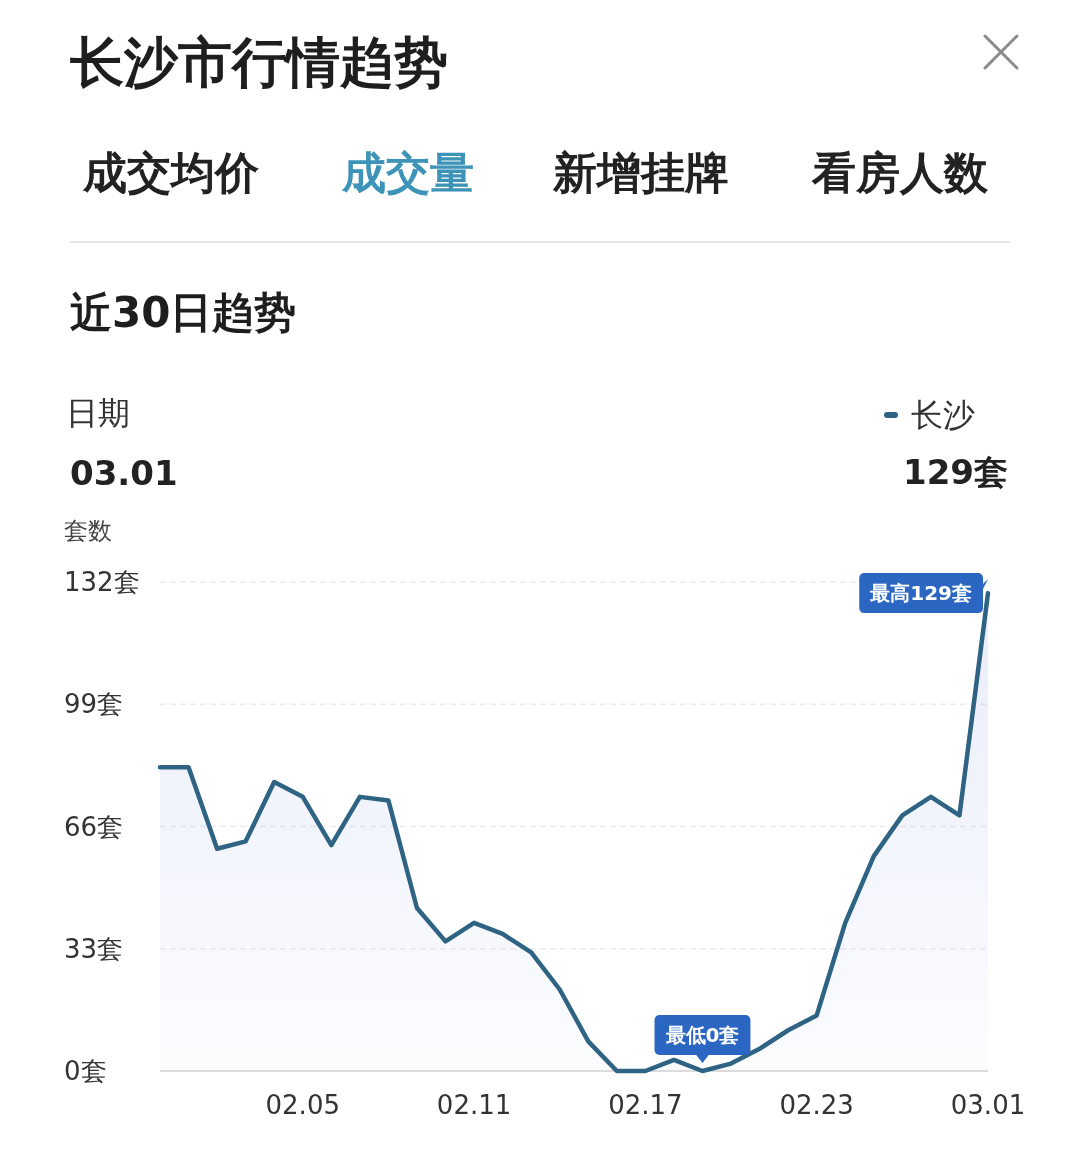 The width and height of the screenshot is (1080, 1152). What do you see at coordinates (94, 826) in the screenshot?
I see `y-tick-label: 66套` at bounding box center [94, 826].